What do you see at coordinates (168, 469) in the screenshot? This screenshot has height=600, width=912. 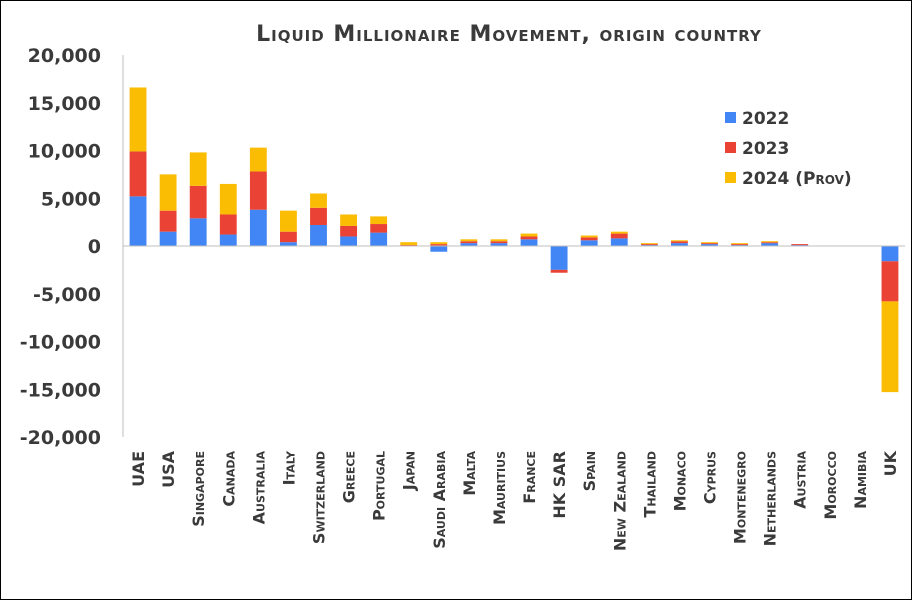 I see `x-tick-label: USA` at bounding box center [168, 469].